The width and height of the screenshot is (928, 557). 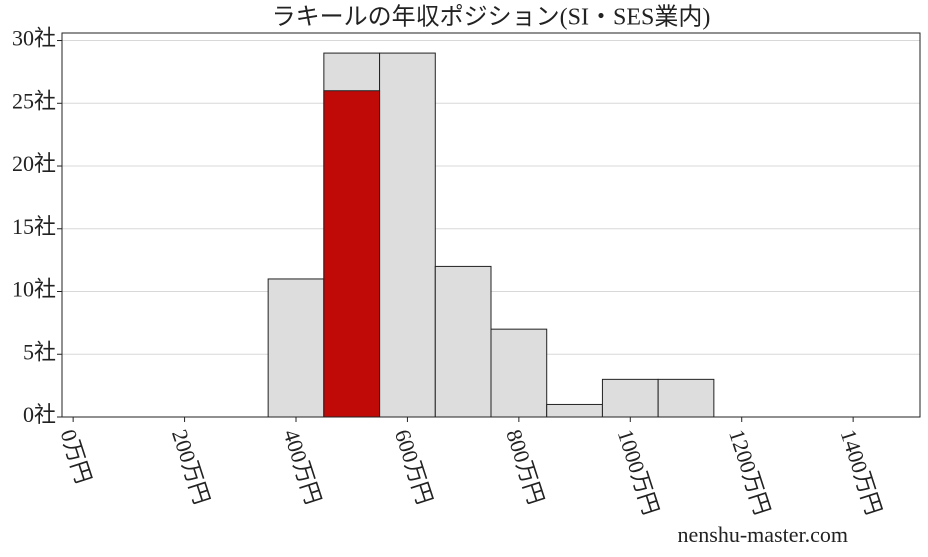 What do you see at coordinates (749, 471) in the screenshot?
I see `x-tick-label: 1200万円` at bounding box center [749, 471].